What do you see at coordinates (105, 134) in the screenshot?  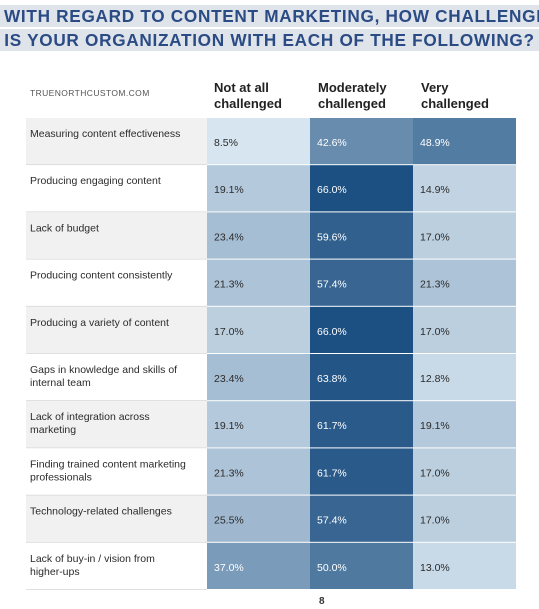 I see `row-label: Measuring content effectiveness` at bounding box center [105, 134].